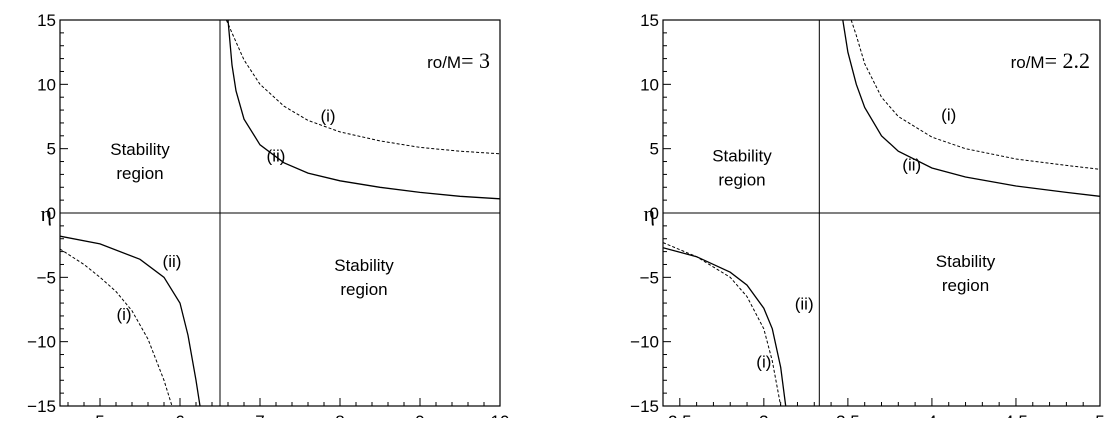  Describe the element at coordinates (339, 415) in the screenshot. I see `x-tick-label: 8` at that location.